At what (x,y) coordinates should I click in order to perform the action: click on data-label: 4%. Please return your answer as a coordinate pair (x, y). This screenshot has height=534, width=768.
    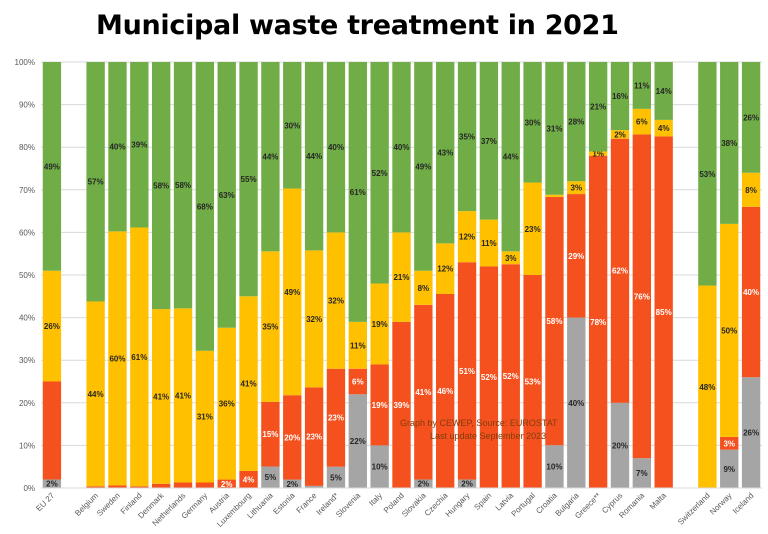
    Looking at the image, I should click on (249, 479).